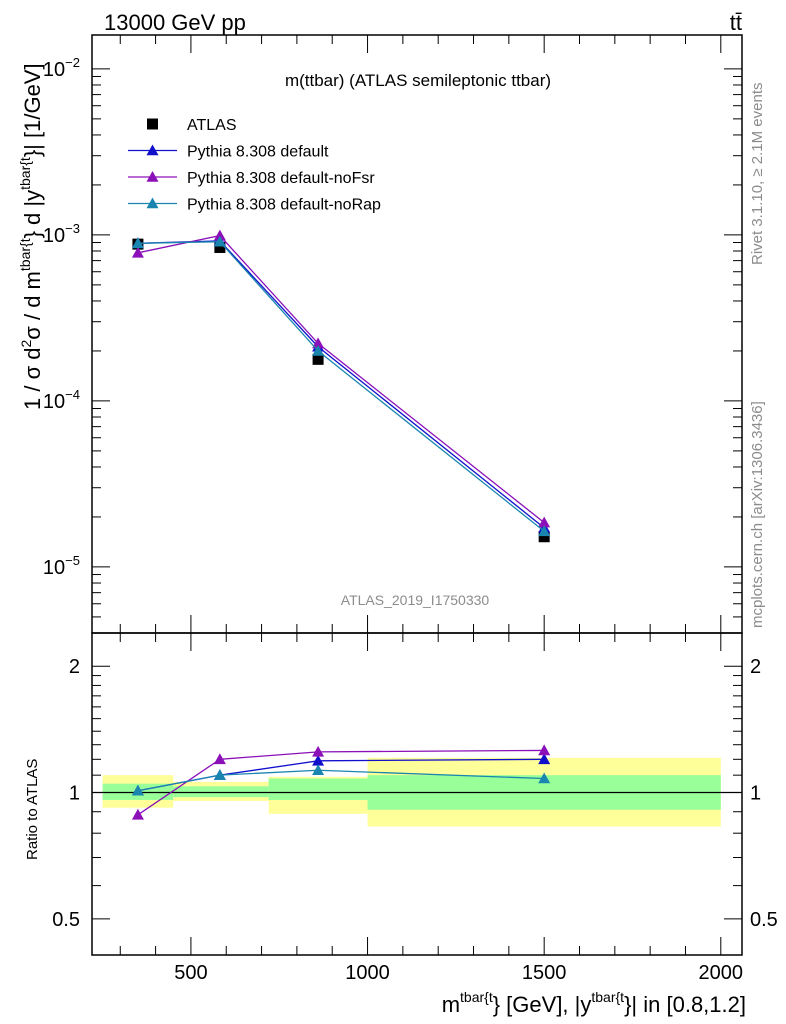 Image resolution: width=786 pixels, height=1024 pixels. What do you see at coordinates (544, 973) in the screenshot?
I see `x-tick-label: 1500` at bounding box center [544, 973].